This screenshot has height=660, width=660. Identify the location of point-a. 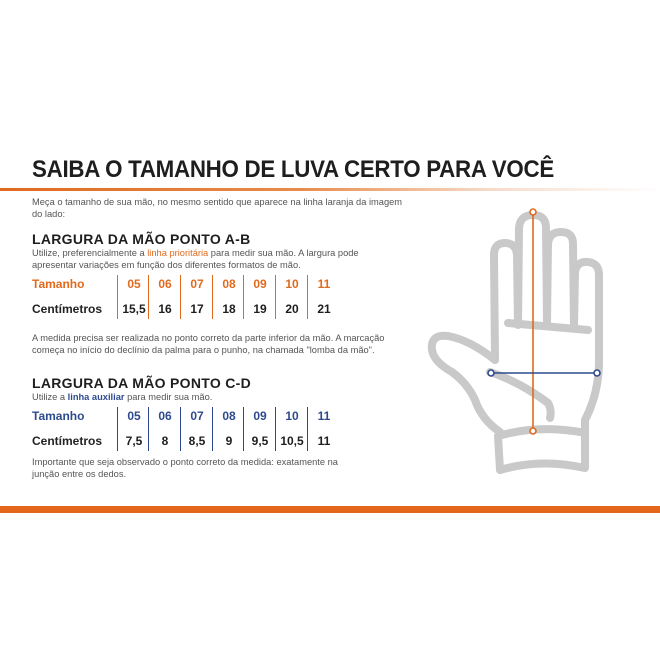
(533, 212).